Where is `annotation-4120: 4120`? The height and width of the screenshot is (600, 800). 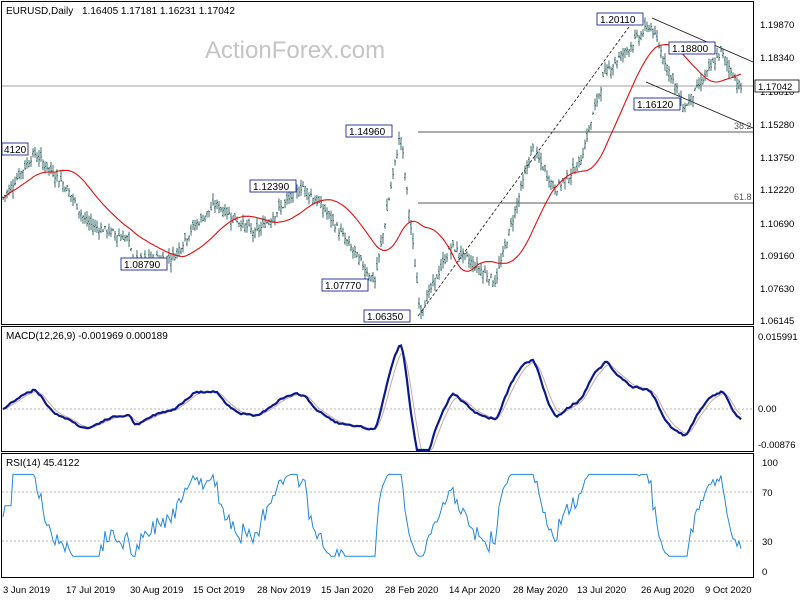 annotation-4120: 4120 is located at coordinates (15, 149).